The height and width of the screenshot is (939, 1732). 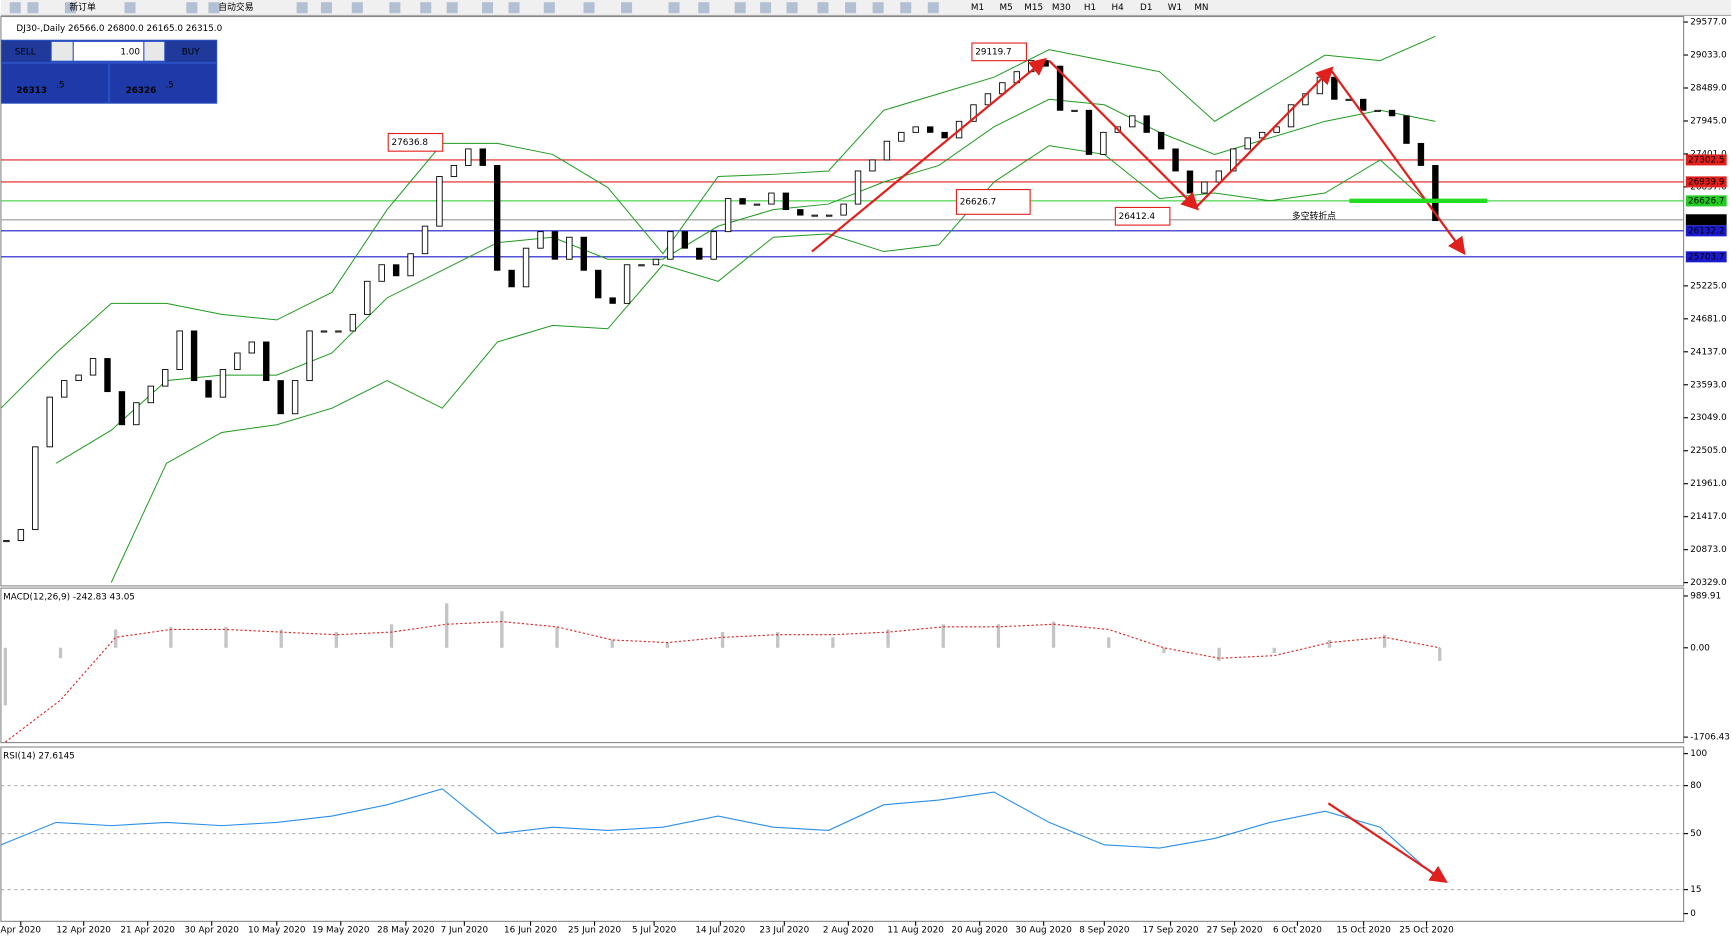 What do you see at coordinates (1061, 8) in the screenshot?
I see `timeframe-button: M30` at bounding box center [1061, 8].